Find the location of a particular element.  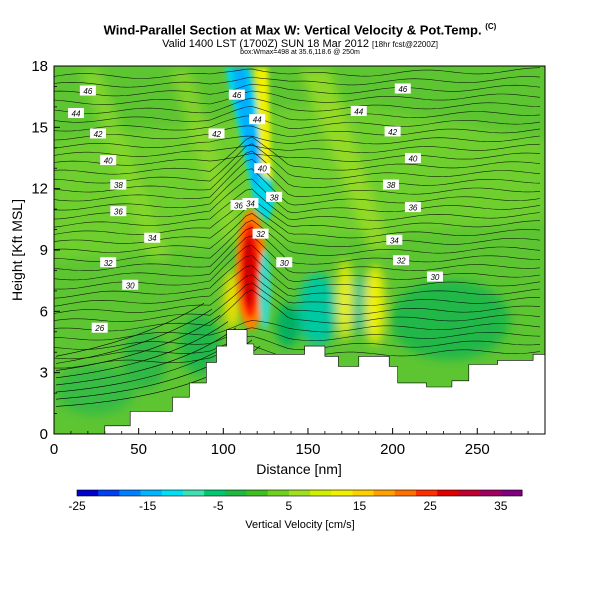

colorbar: -25 -15 -5 5 15 25 35 is located at coordinates (295, 501).